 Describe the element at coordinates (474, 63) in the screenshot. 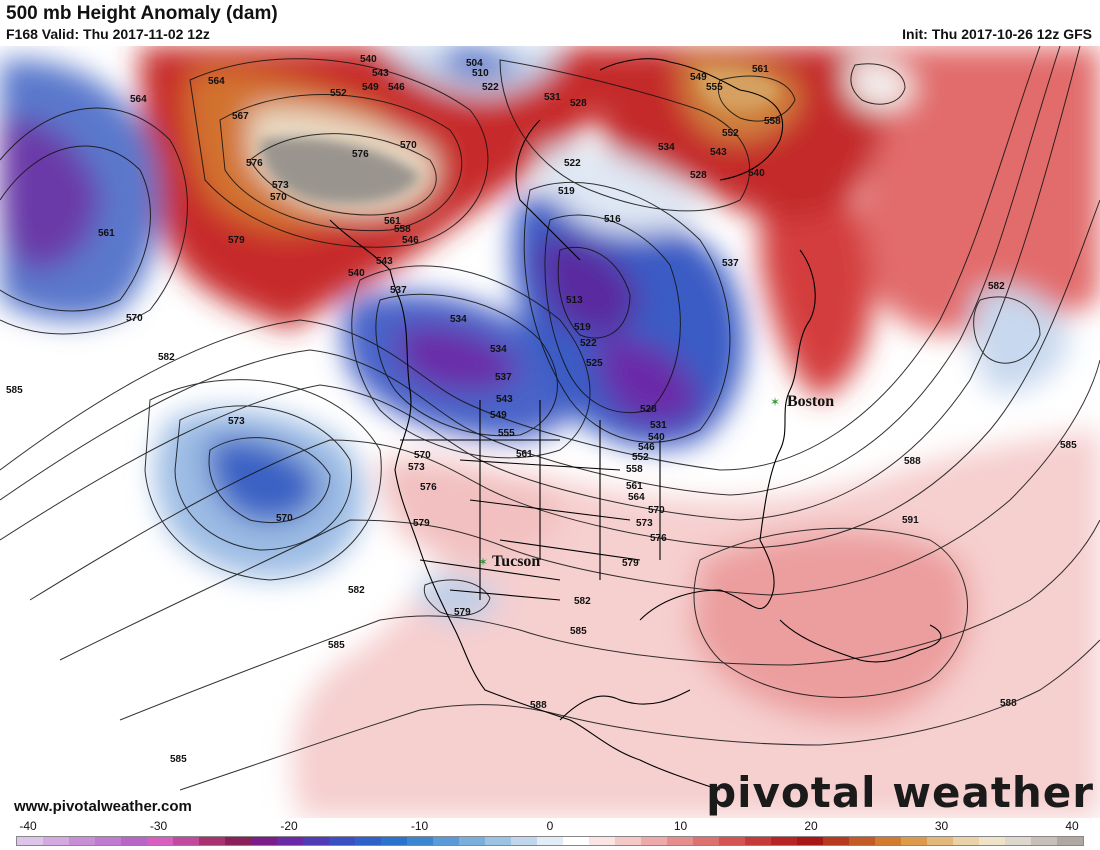

I see `contour-label: 504` at that location.